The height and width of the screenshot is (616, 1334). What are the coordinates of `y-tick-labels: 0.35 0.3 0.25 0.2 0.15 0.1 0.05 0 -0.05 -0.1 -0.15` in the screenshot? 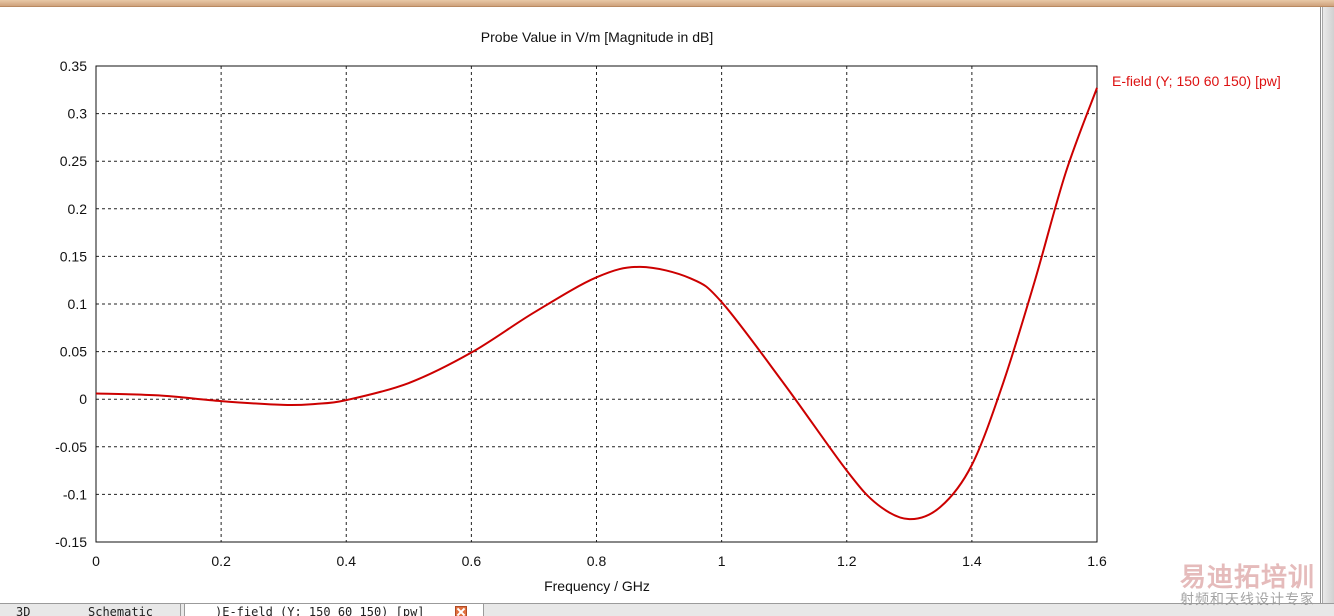 It's located at (71, 304).